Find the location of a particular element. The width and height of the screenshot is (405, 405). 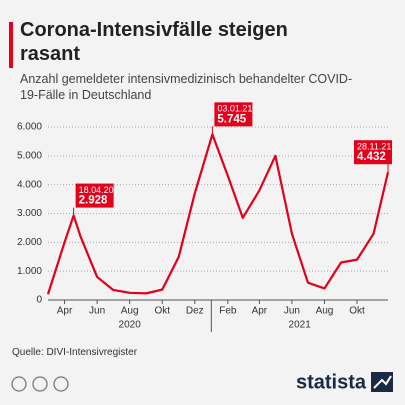

annotation-date: 18.04.20 is located at coordinates (96, 190).